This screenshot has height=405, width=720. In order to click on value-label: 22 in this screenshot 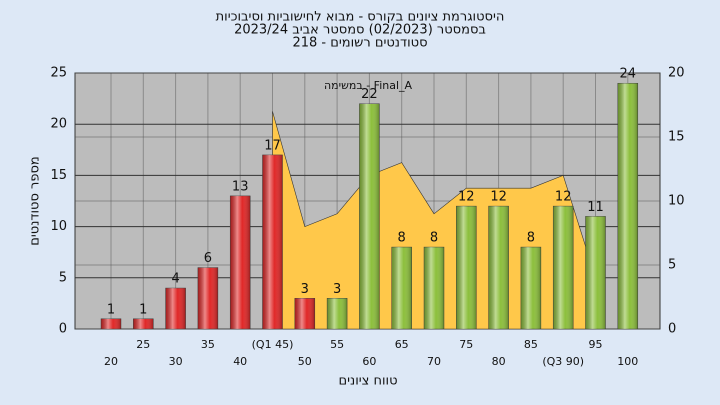, I will do `click(369, 94)`.